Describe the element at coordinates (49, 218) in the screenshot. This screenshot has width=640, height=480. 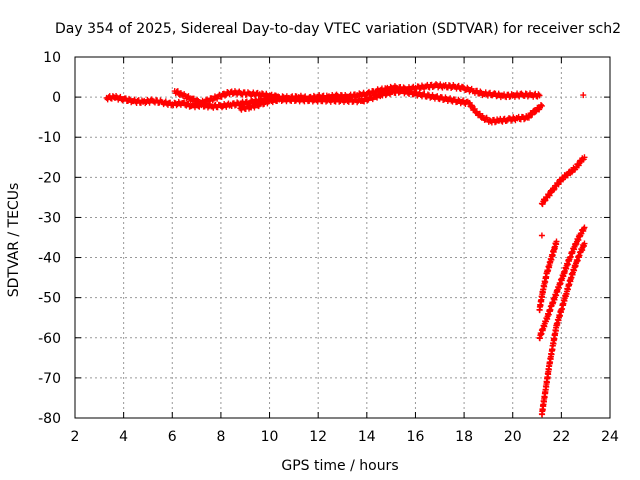
I see `y-tick-label: -30` at that location.